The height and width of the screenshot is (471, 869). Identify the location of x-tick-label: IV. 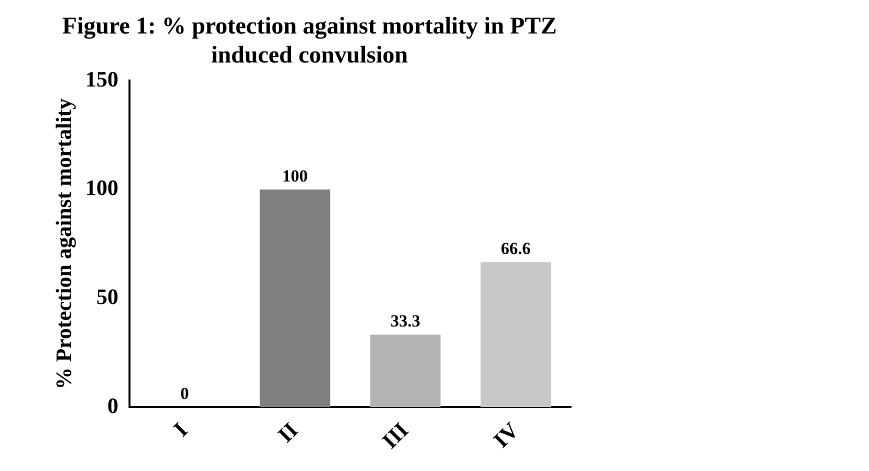
(506, 434).